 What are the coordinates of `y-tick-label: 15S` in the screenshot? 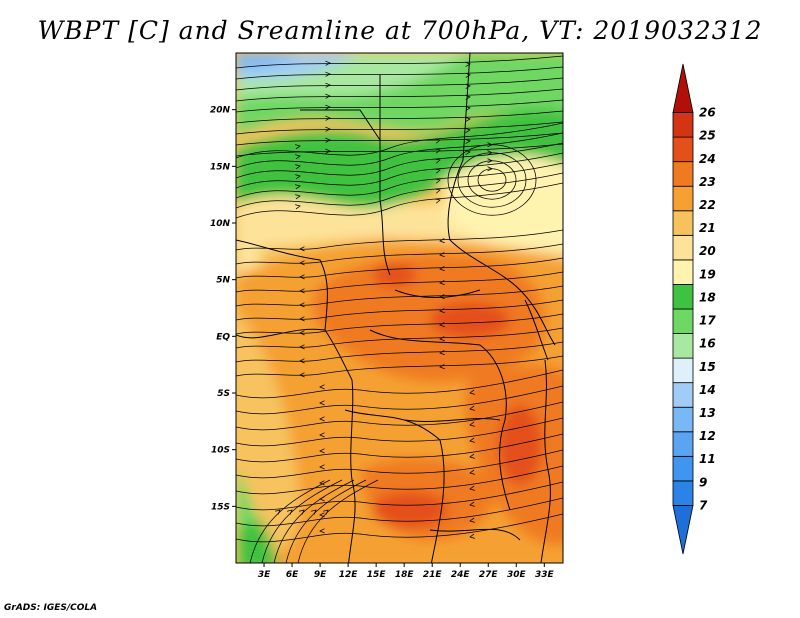 It's located at (220, 507).